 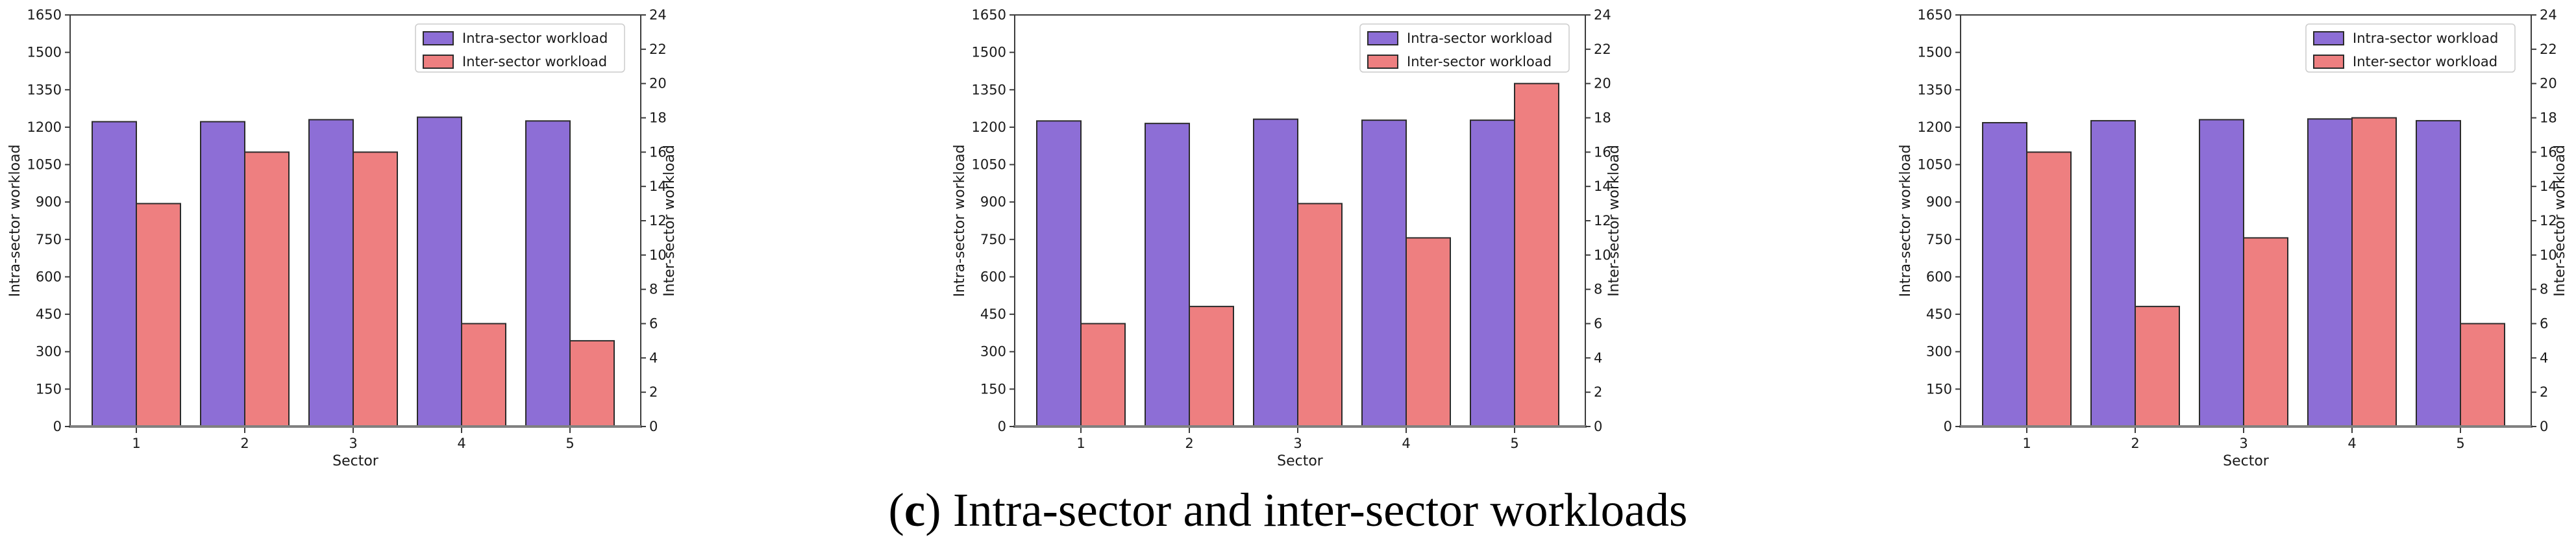 What do you see at coordinates (658, 255) in the screenshot?
I see `right-tick-label: 10` at bounding box center [658, 255].